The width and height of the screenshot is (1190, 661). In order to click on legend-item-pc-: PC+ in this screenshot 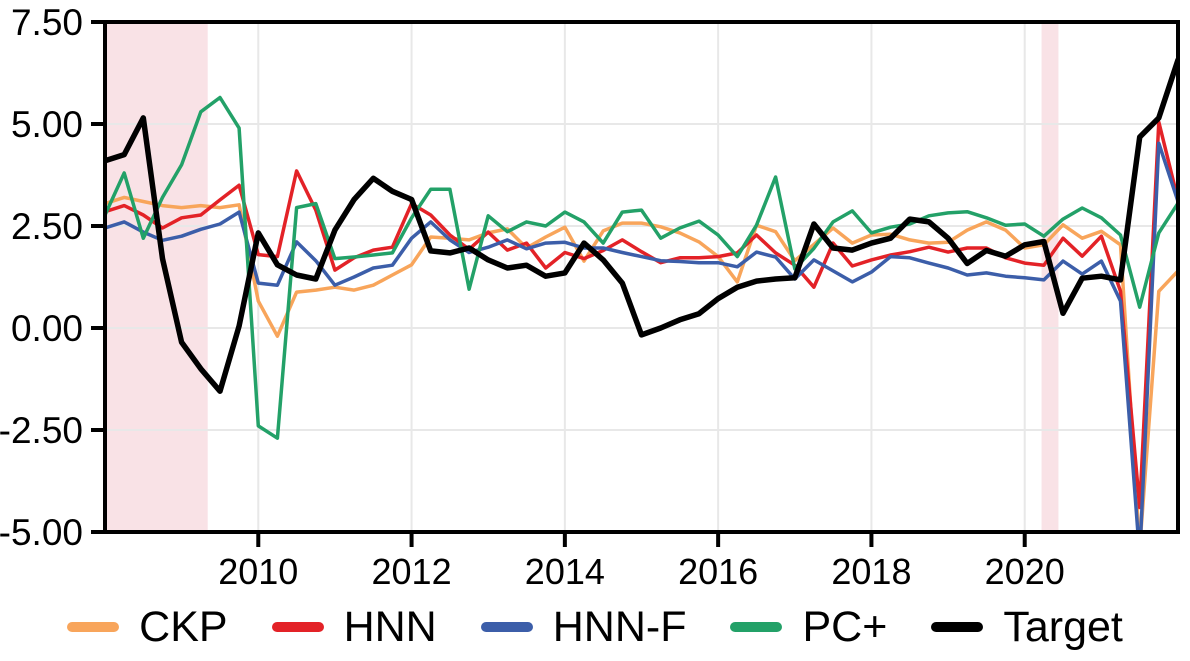, I will do `click(809, 626)`.